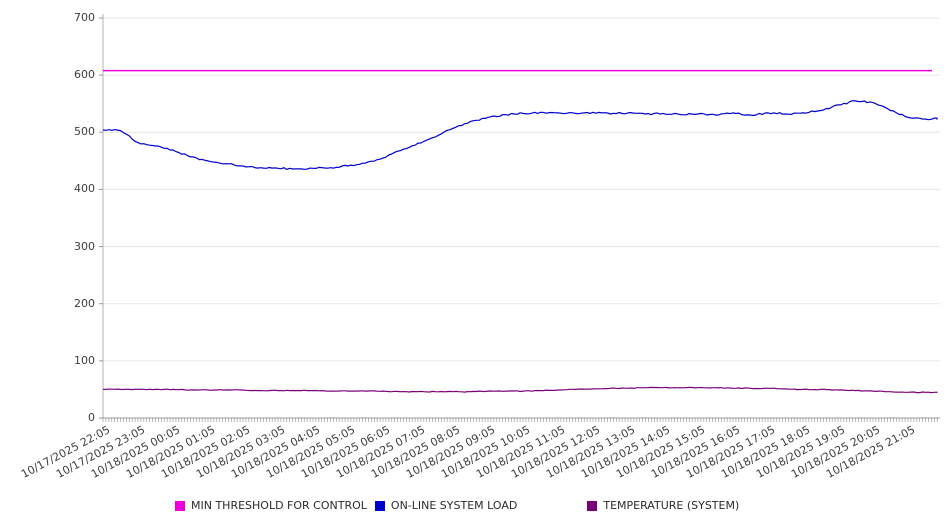 The image size is (946, 526). What do you see at coordinates (379, 505) in the screenshot?
I see `system-load-swatch-icon` at bounding box center [379, 505].